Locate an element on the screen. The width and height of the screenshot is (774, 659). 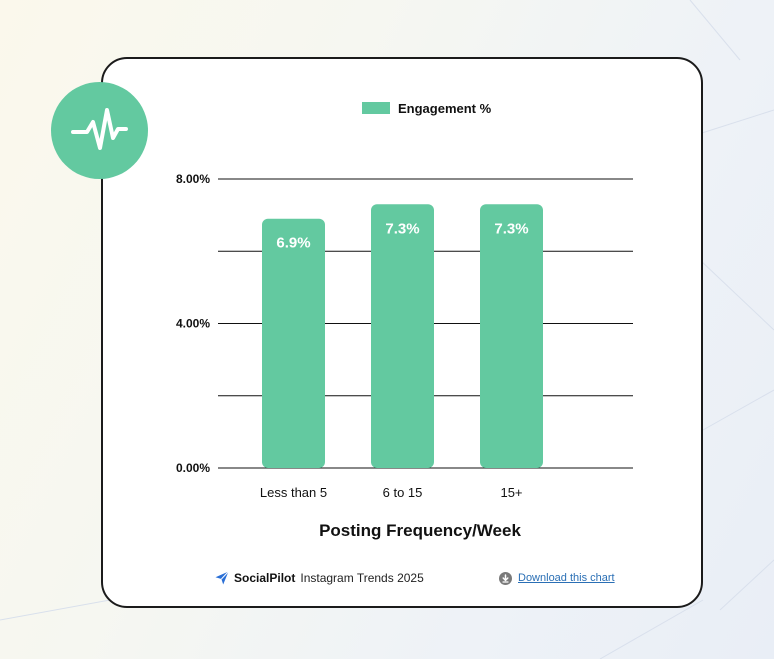
pulse-icon is located at coordinates (99, 129).